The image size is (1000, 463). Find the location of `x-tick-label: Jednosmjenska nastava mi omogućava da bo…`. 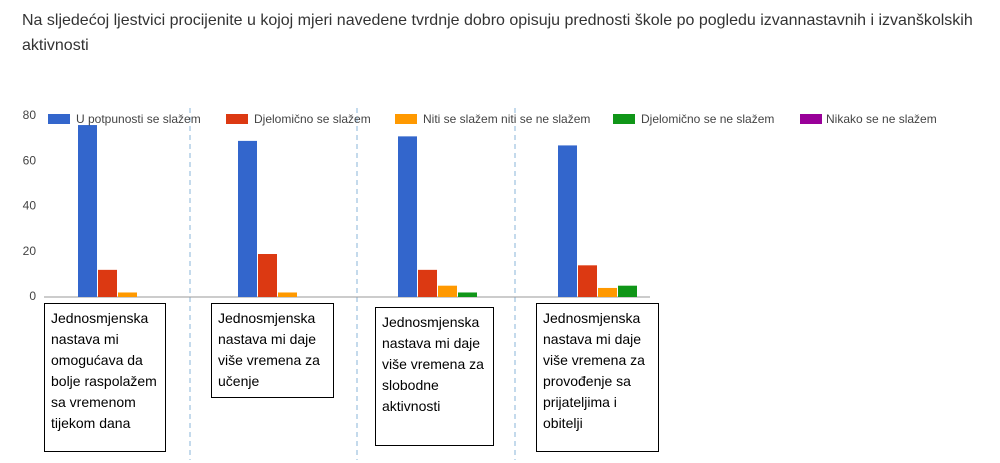

x-tick-label: Jednosmjenska nastava mi omogućava da bo… is located at coordinates (105, 377).